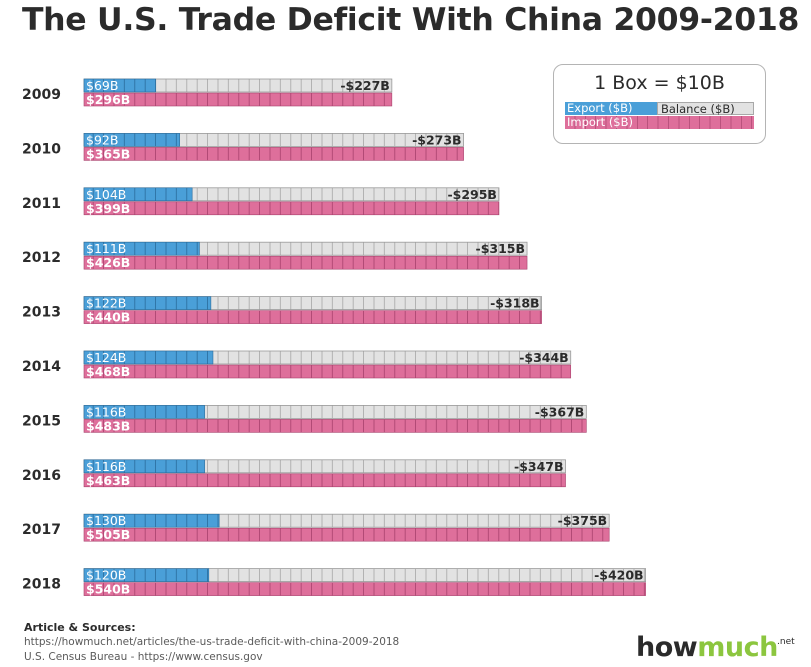 Image resolution: width=811 pixels, height=667 pixels. Describe the element at coordinates (41, 149) in the screenshot. I see `year-label: 2010` at that location.